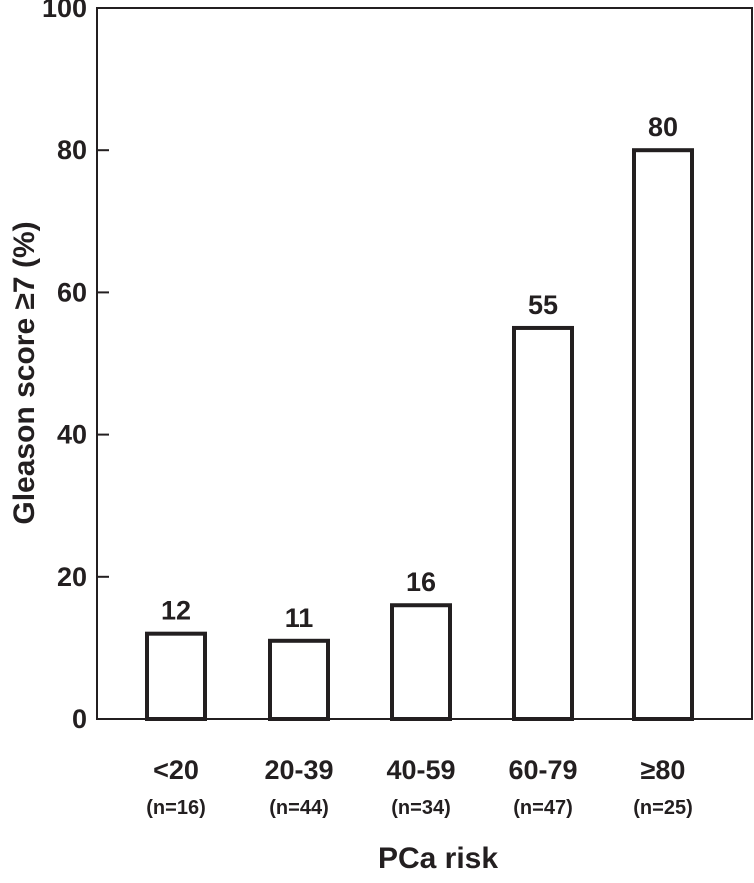 The height and width of the screenshot is (883, 754). Describe the element at coordinates (72, 150) in the screenshot. I see `y-tick-label: 80` at that location.